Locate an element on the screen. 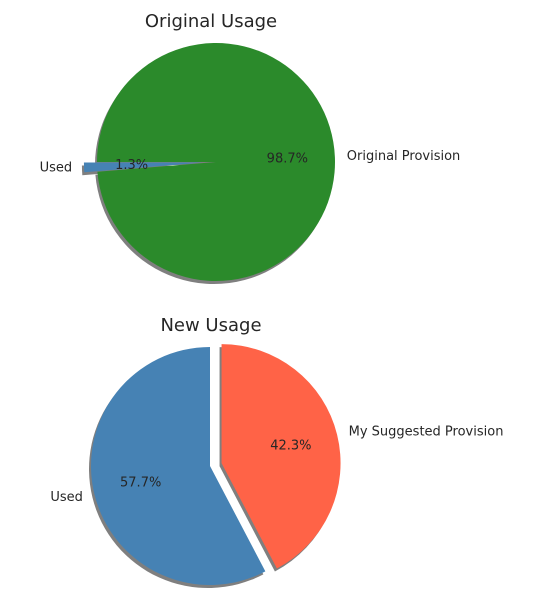 This screenshot has height=603, width=538. pie-labels: Used 57.7% My Suggested Provision 42.3% is located at coordinates (276, 464).